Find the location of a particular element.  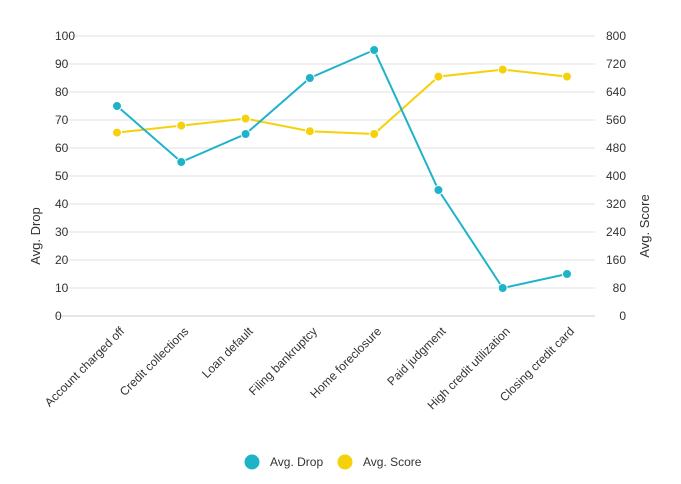

legend-label-avg-score: Avg. Score is located at coordinates (392, 462).